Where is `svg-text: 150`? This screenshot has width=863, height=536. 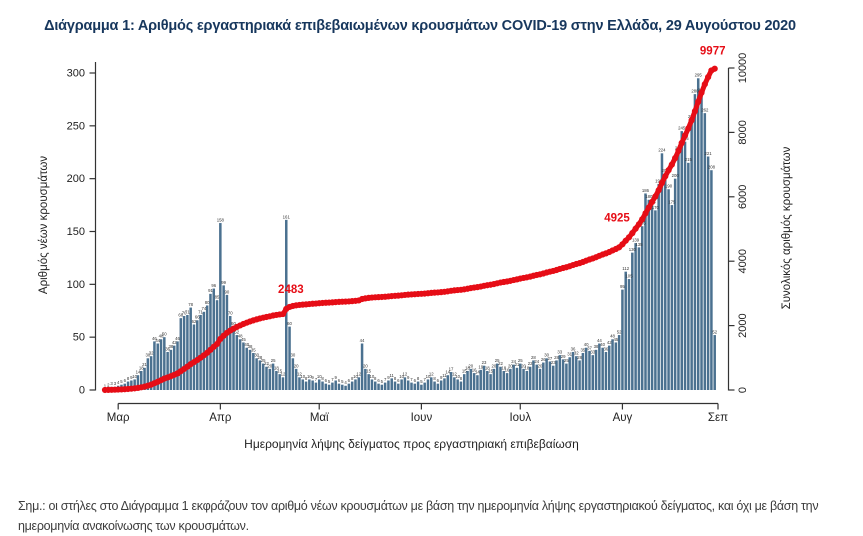 svg-text: 150 is located at coordinates (76, 232).